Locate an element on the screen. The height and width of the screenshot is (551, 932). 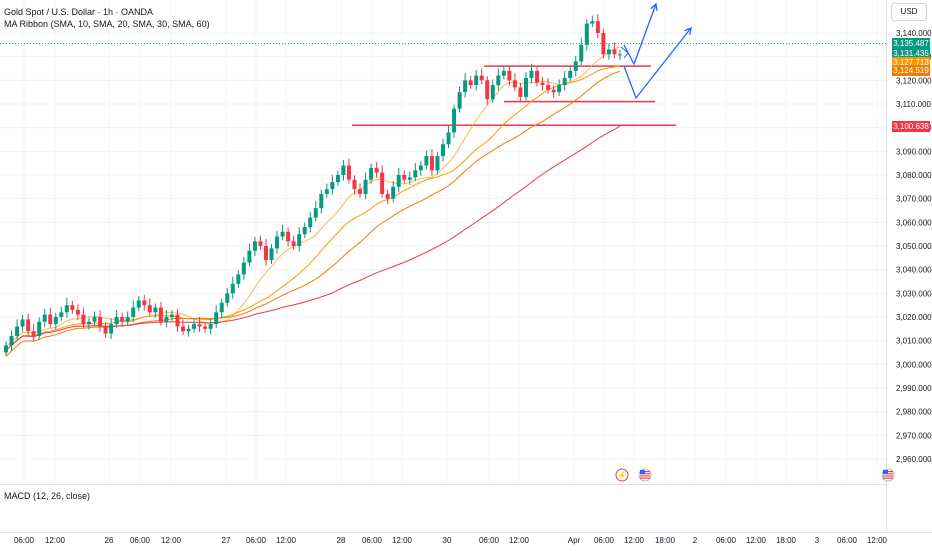
currency-selector: USD is located at coordinates (909, 12).